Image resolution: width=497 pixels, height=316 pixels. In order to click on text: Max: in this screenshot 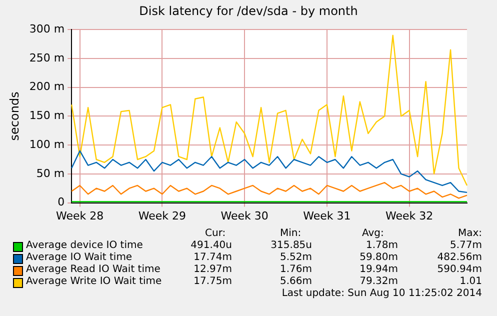, I will do `click(470, 233)`.